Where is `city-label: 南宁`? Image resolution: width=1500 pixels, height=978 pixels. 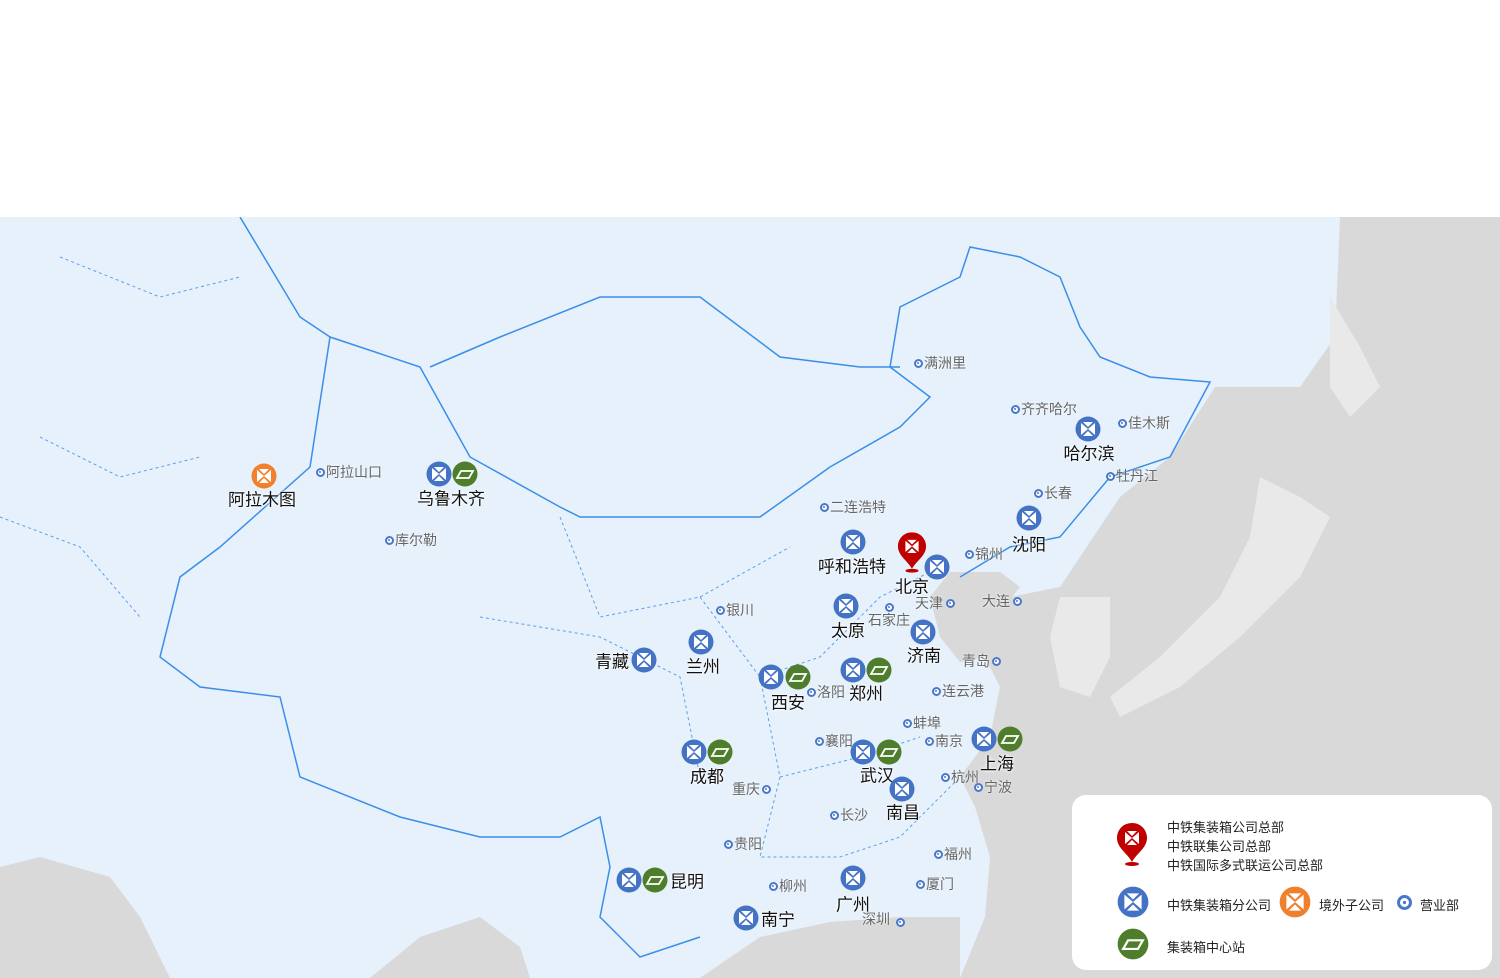 city-label: 南宁 is located at coordinates (778, 920).